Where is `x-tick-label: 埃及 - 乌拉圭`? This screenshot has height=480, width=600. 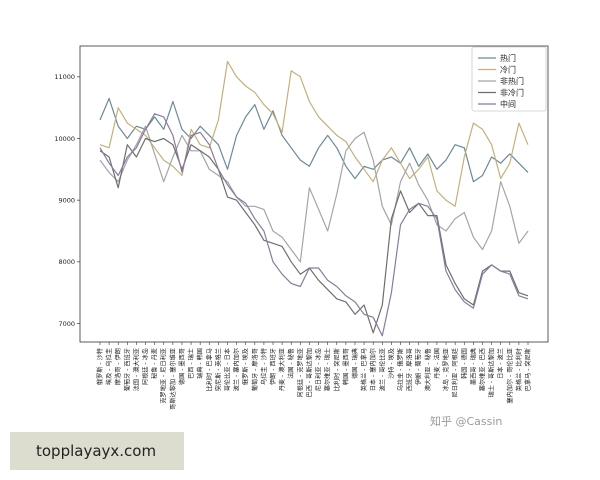
x-tick-label: 埃及 - 乌拉圭 is located at coordinates (109, 366).